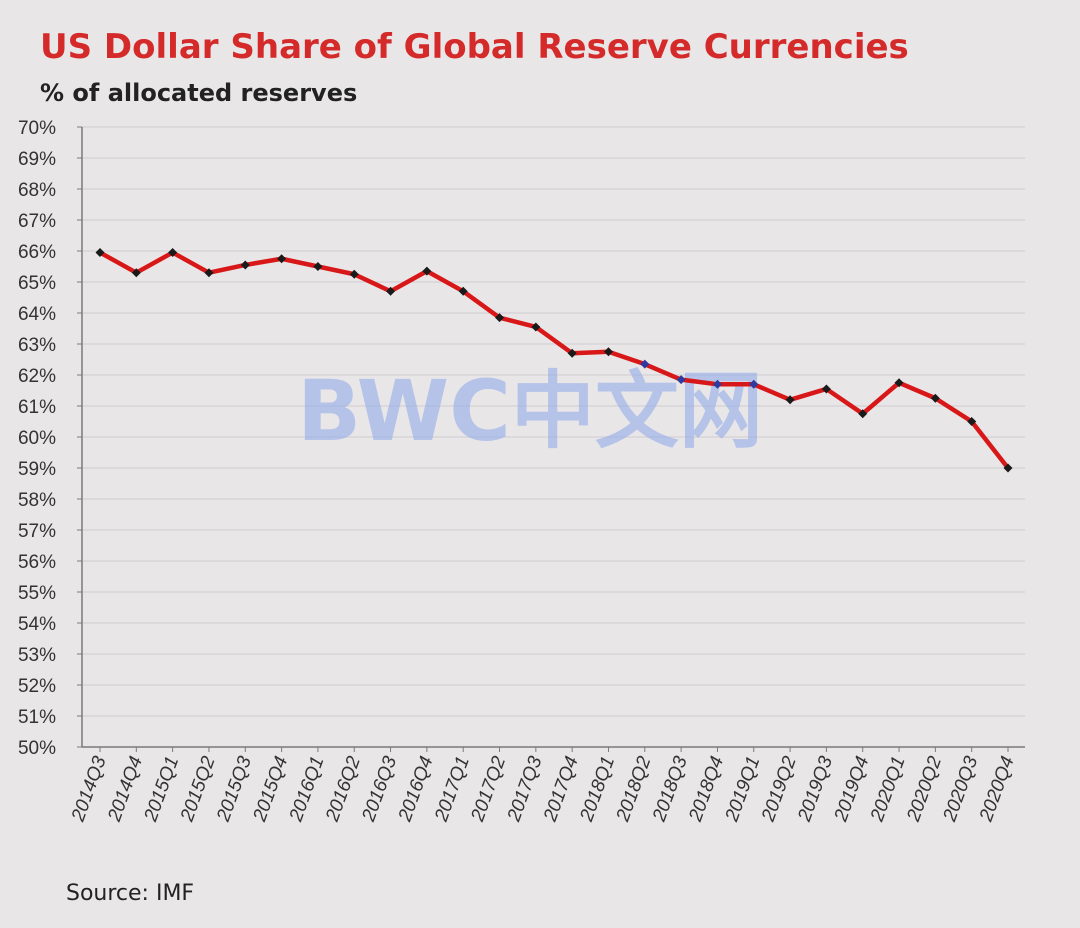 Image resolution: width=1080 pixels, height=928 pixels. What do you see at coordinates (37, 345) in the screenshot?
I see `y-tick-label: 63%` at bounding box center [37, 345].